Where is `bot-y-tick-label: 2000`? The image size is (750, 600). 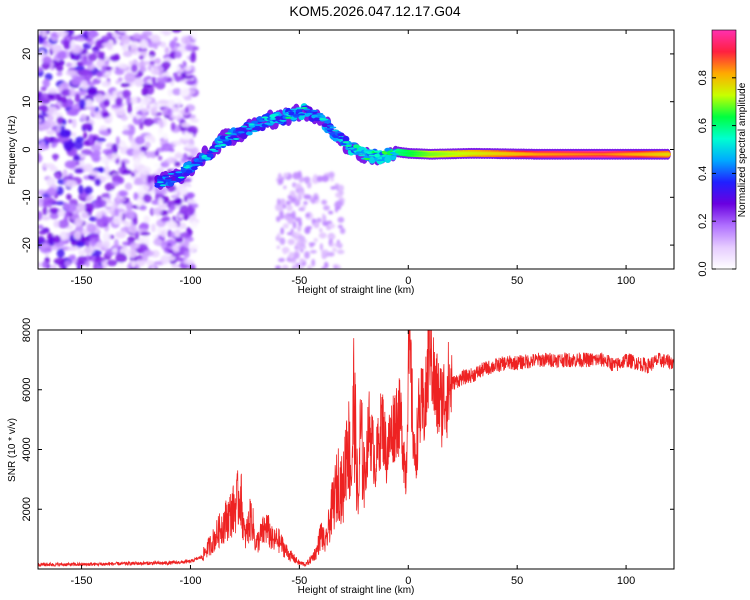
bot-y-tick-label: 2000 is located at coordinates (27, 509).